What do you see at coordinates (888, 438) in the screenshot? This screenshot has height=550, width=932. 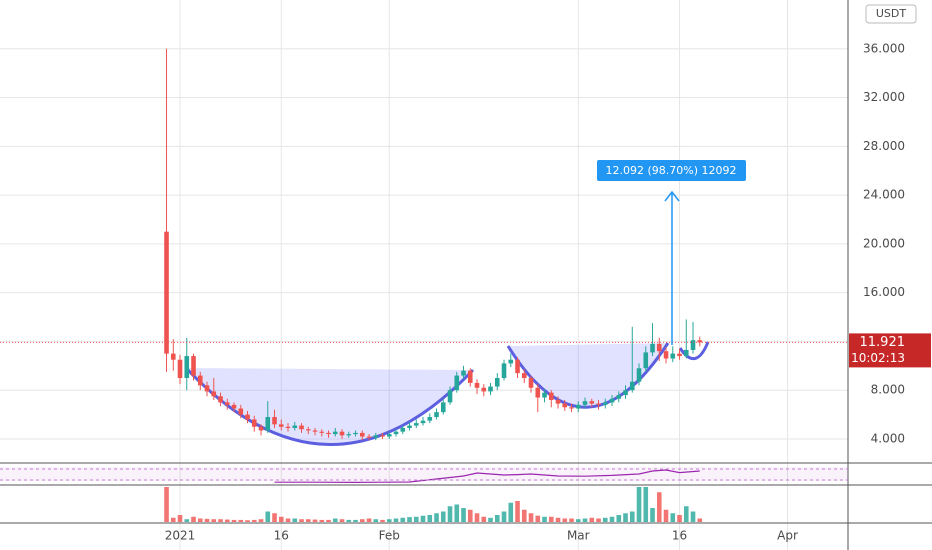 I see `y-tick-label: 4.000` at bounding box center [888, 438].